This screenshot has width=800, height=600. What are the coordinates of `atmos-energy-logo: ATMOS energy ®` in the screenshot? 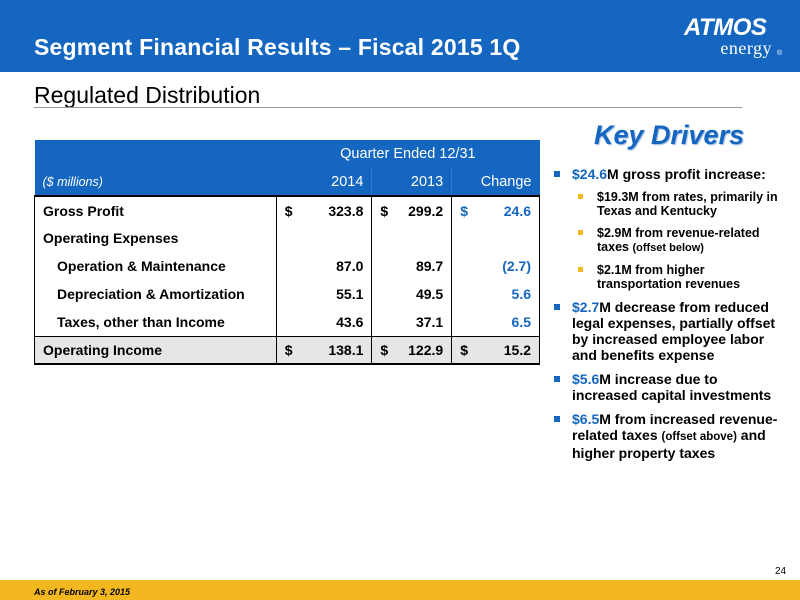 It's located at (734, 38).